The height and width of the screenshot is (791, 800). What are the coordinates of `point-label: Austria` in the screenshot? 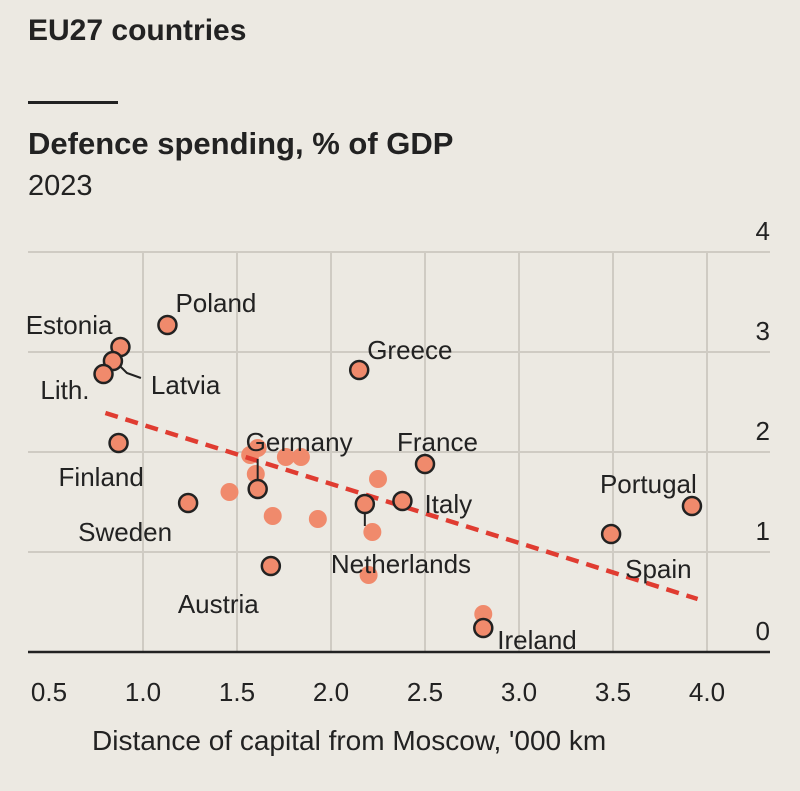 It's located at (218, 604).